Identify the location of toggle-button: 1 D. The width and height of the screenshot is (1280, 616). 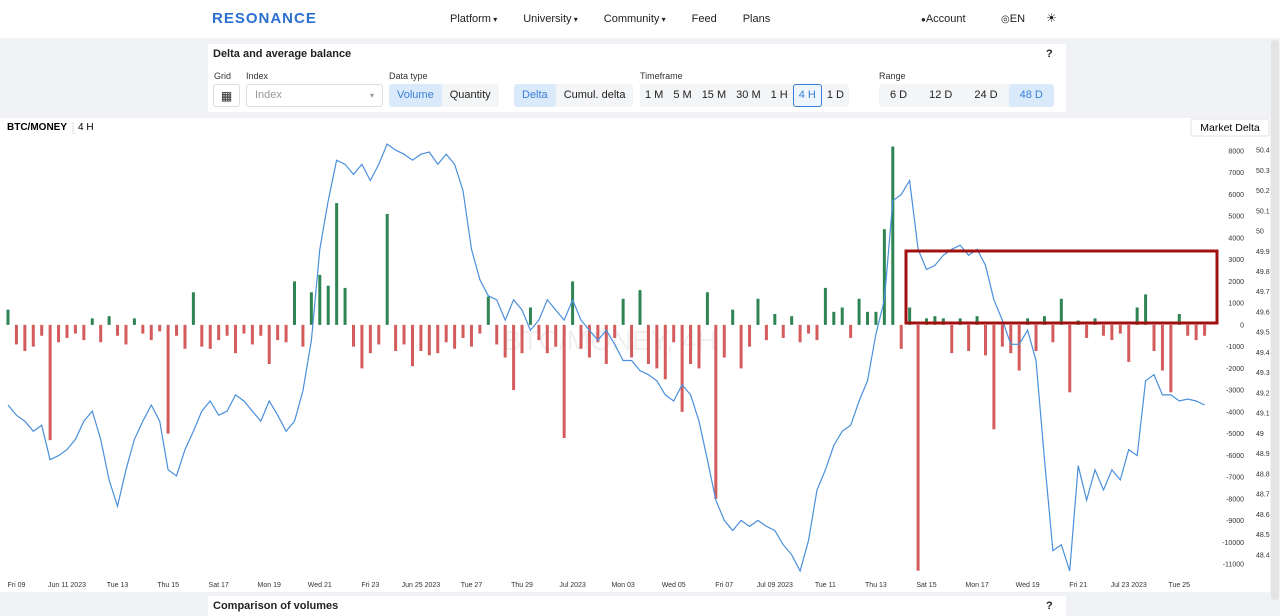
(835, 95).